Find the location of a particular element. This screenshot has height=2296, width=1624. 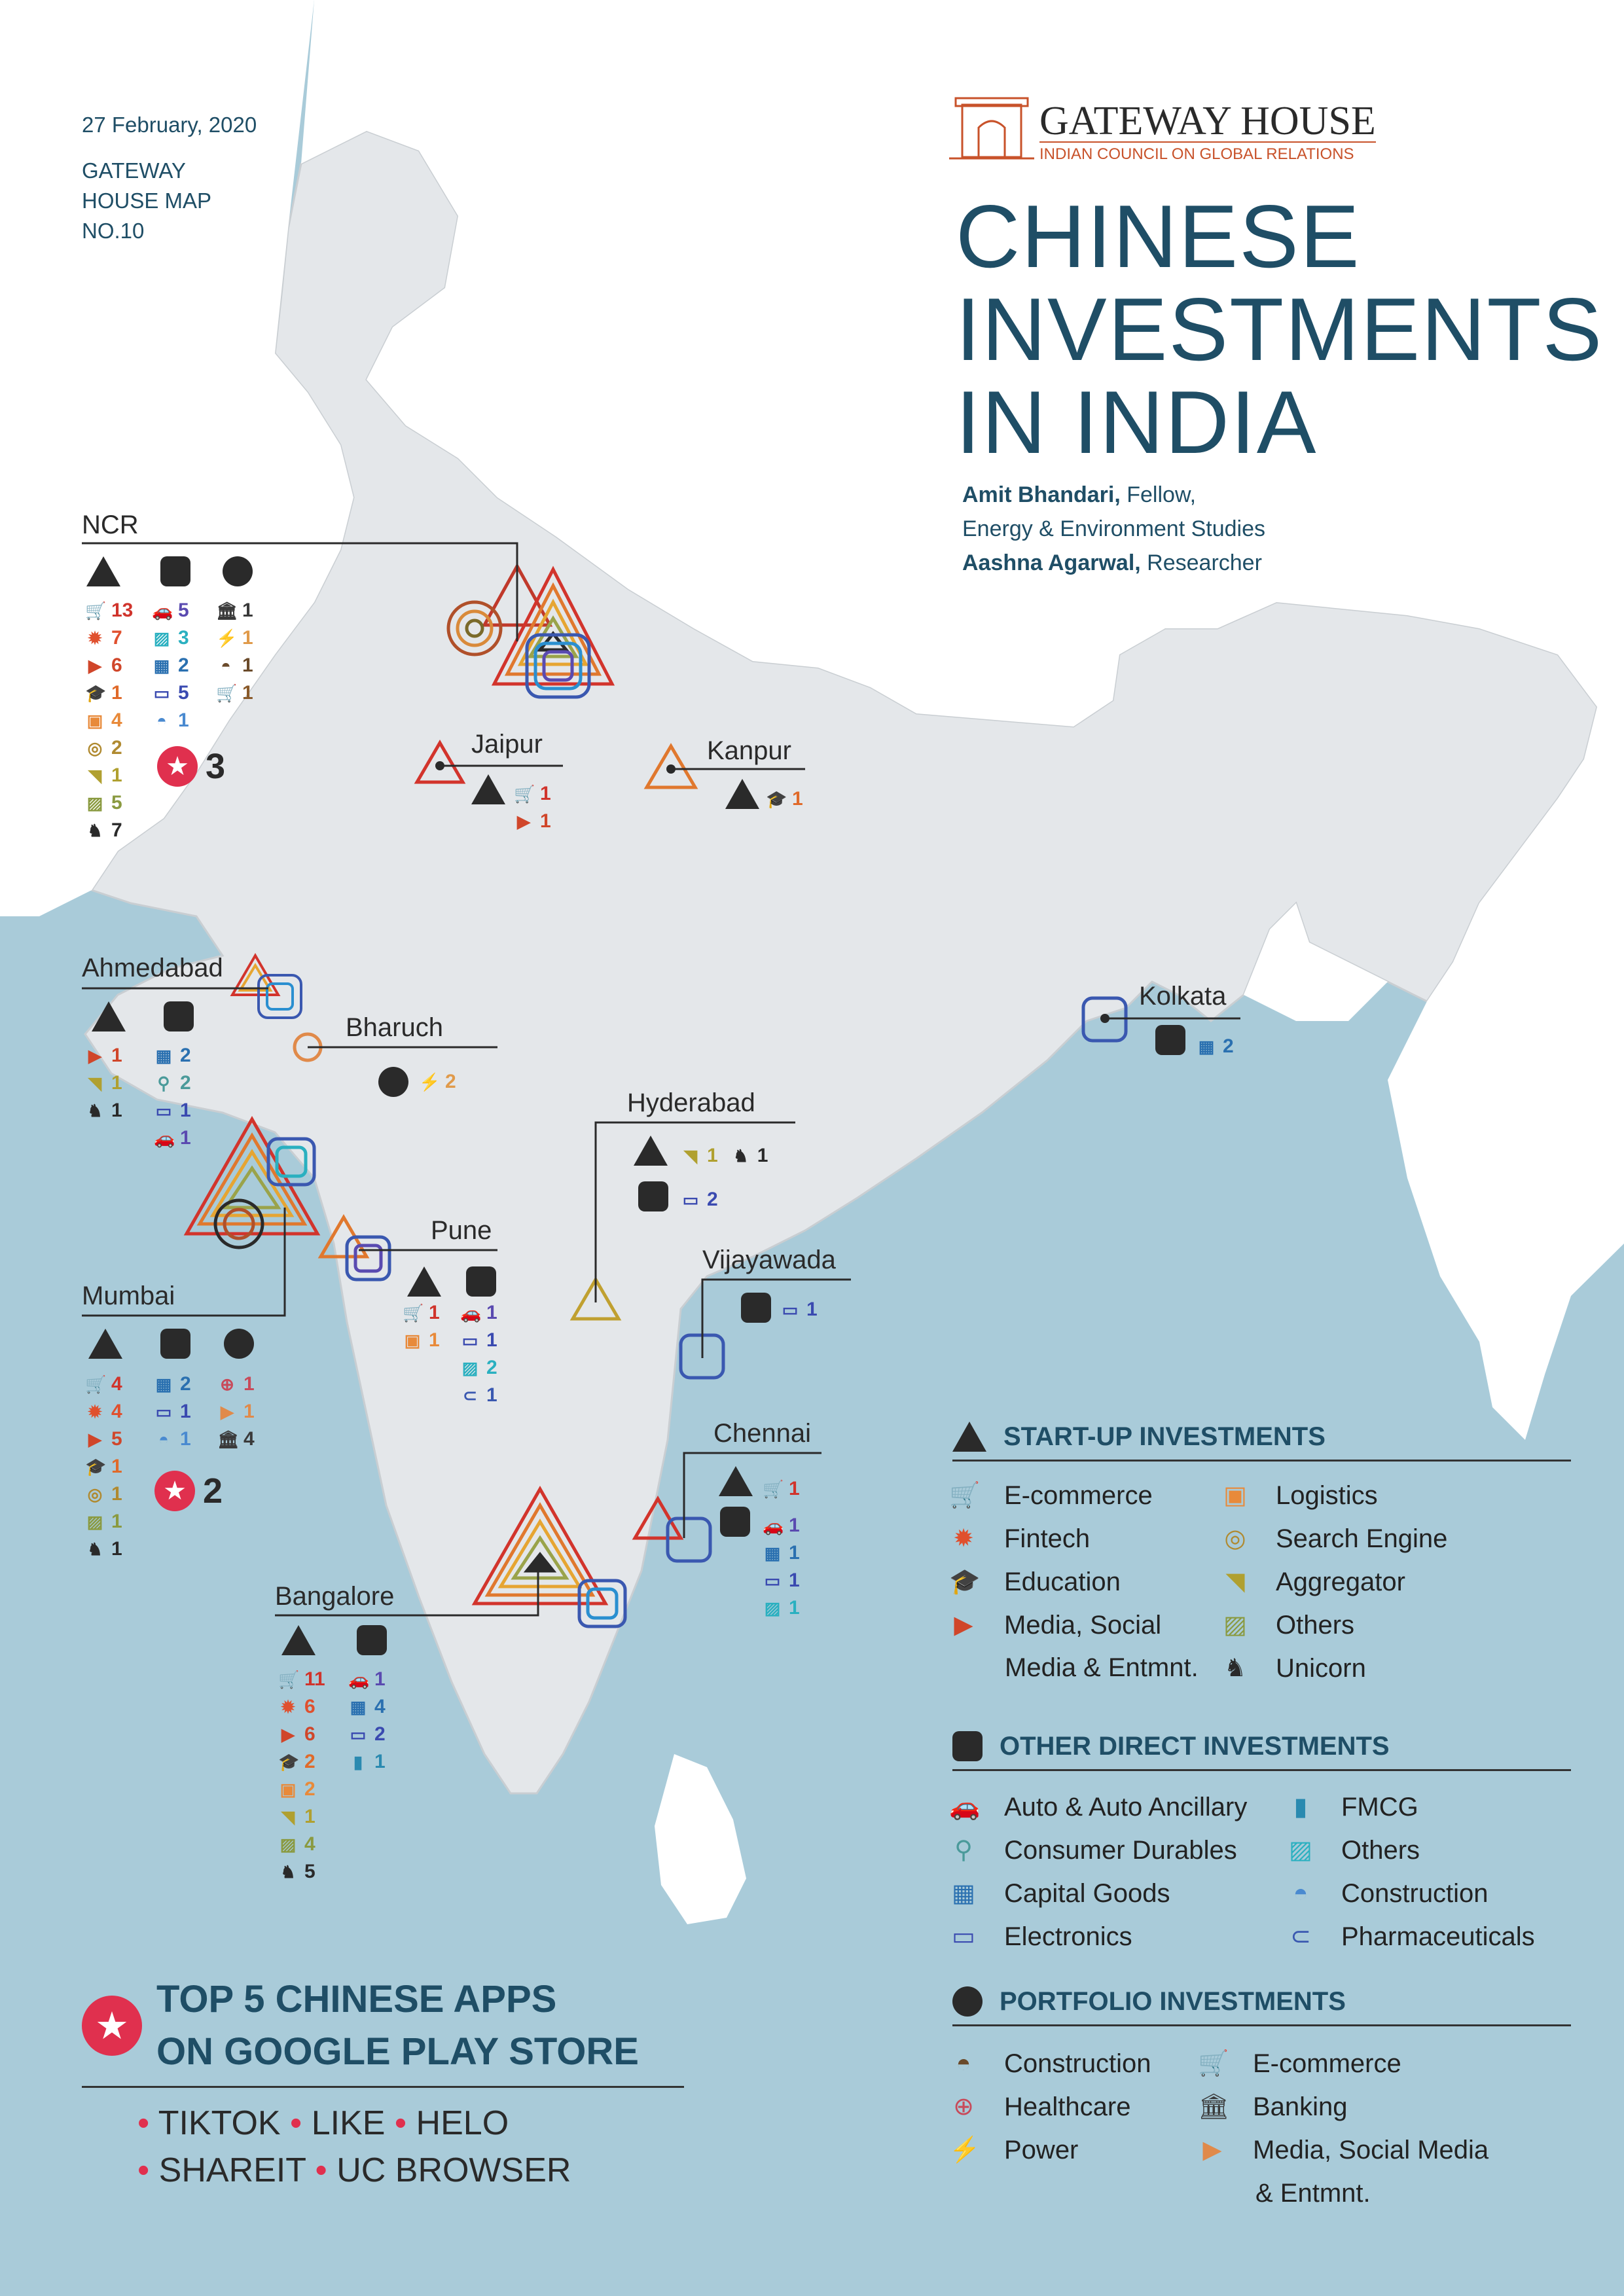

stat-item: 🏛 1 is located at coordinates (234, 610).